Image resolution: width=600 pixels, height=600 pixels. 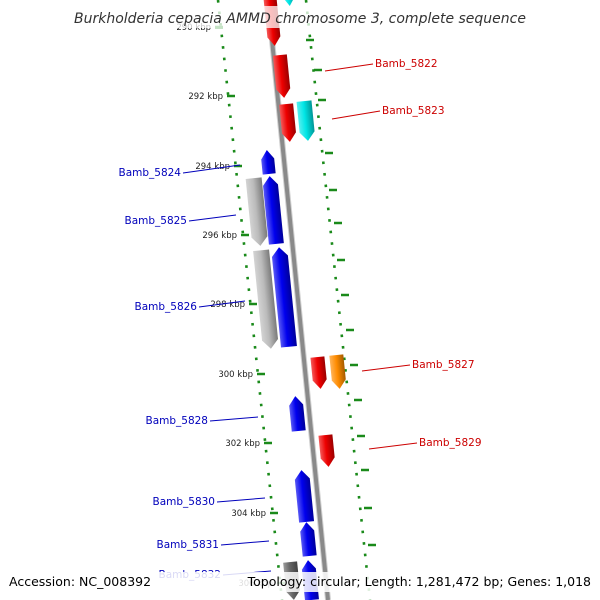 What do you see at coordinates (413, 111) in the screenshot?
I see `gene-label: Bamb_5823` at bounding box center [413, 111].